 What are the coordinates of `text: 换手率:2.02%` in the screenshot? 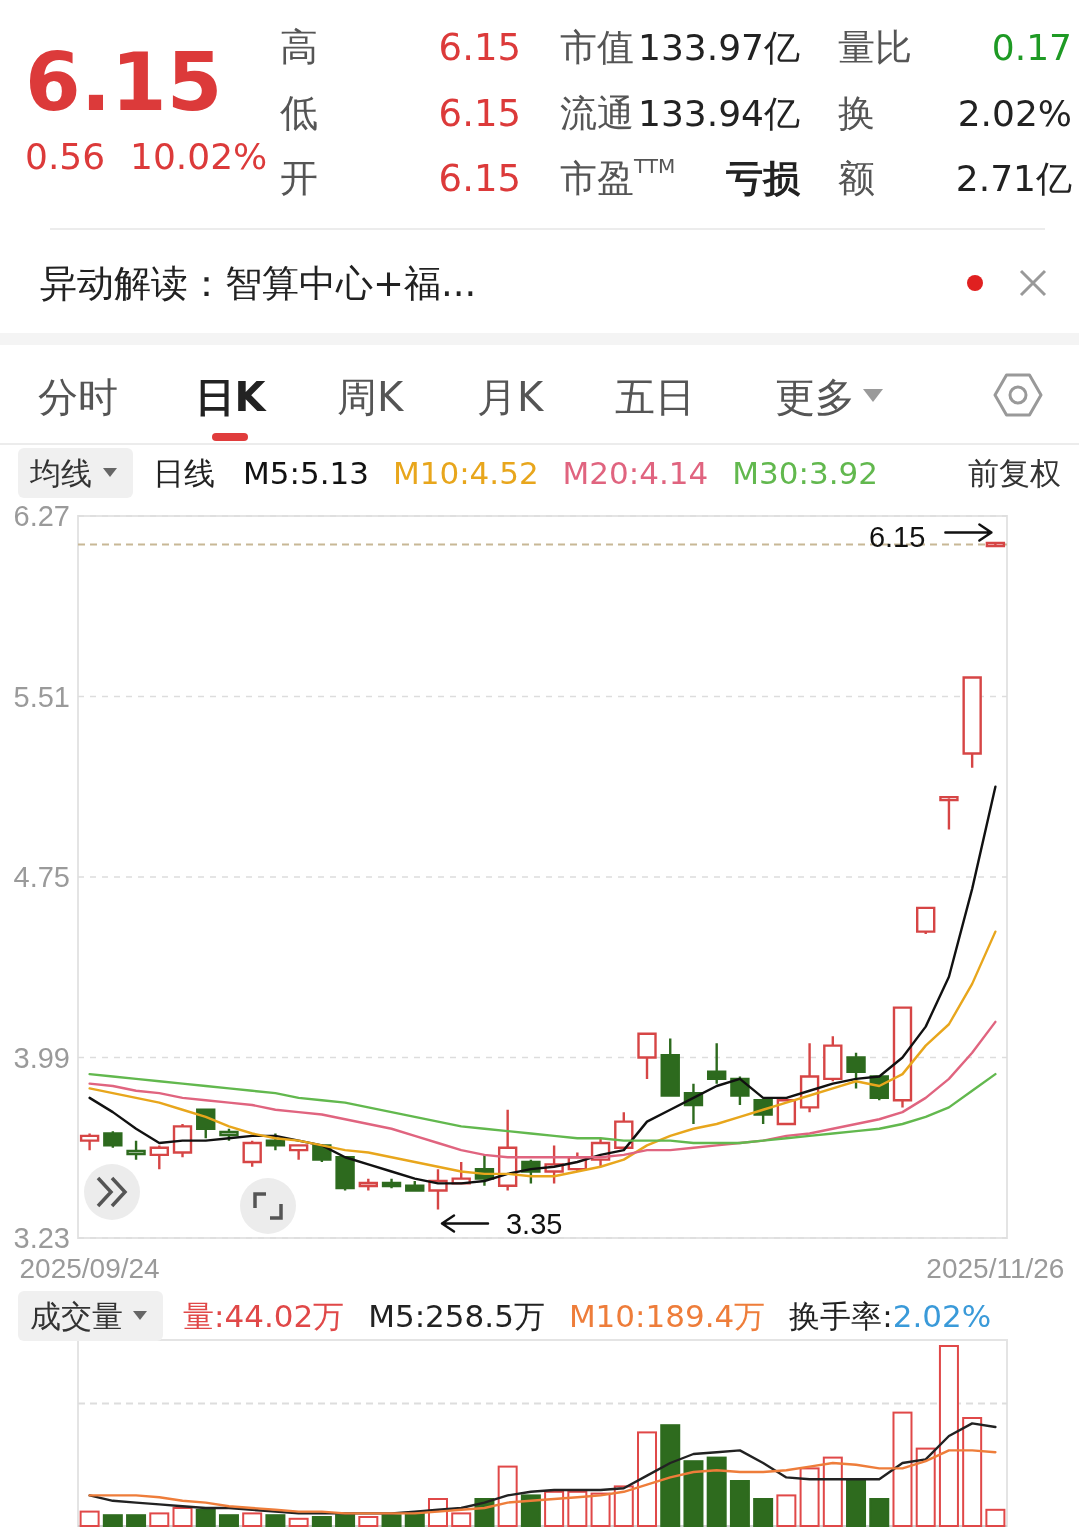 It's located at (890, 1316).